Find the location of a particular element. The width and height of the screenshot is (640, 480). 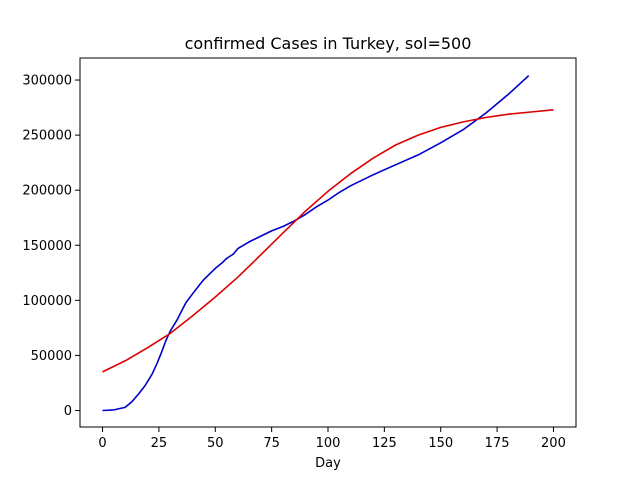

x-tick-label: 50 is located at coordinates (215, 443).